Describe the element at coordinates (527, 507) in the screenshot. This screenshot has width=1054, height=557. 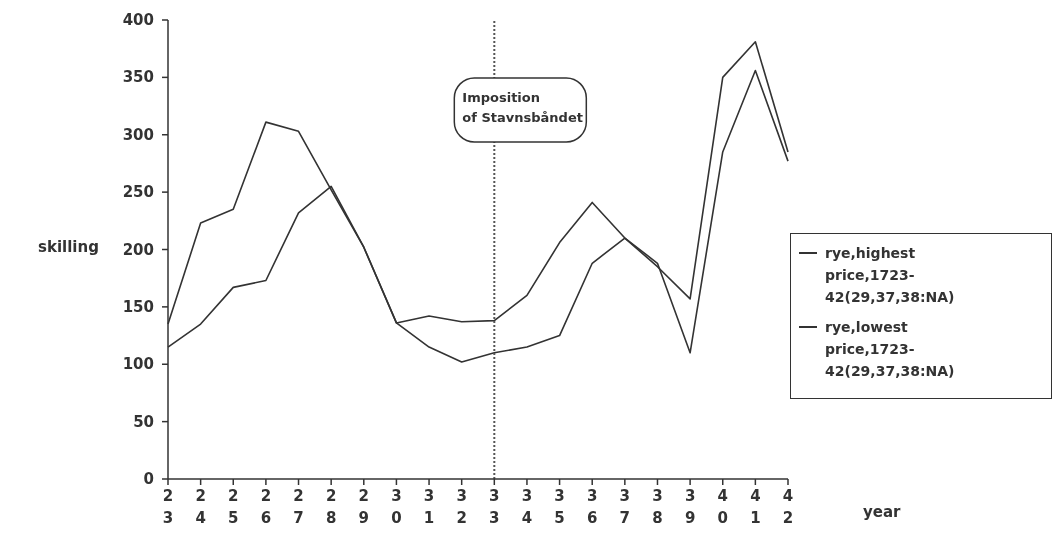
I see `x-tick-label: 34` at that location.